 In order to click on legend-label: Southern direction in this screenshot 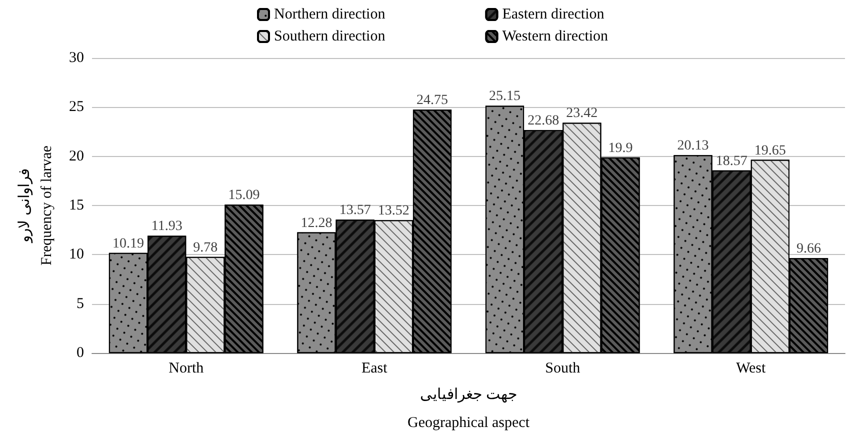, I will do `click(330, 36)`.